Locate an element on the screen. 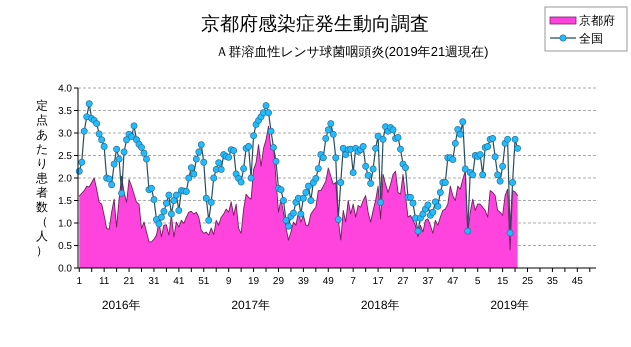  ytick: 3.0 is located at coordinates (65, 134).